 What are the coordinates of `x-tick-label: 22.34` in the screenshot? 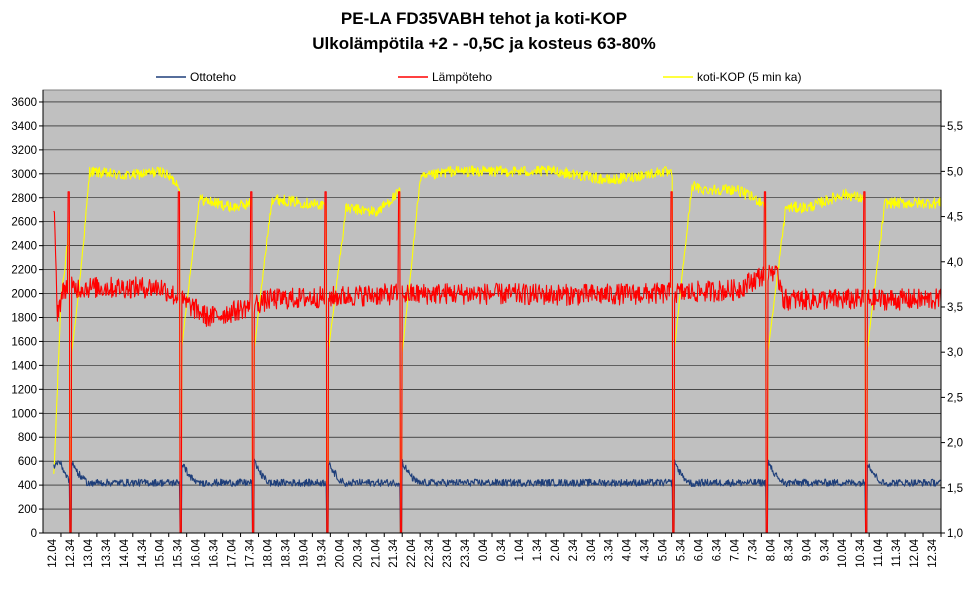 It's located at (430, 552).